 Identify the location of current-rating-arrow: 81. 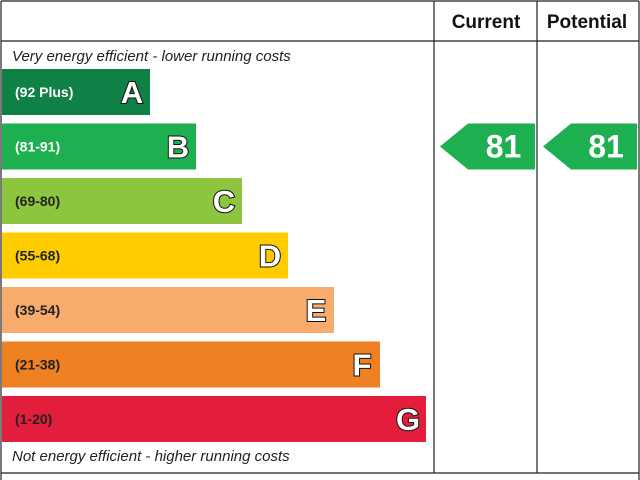
(487, 146).